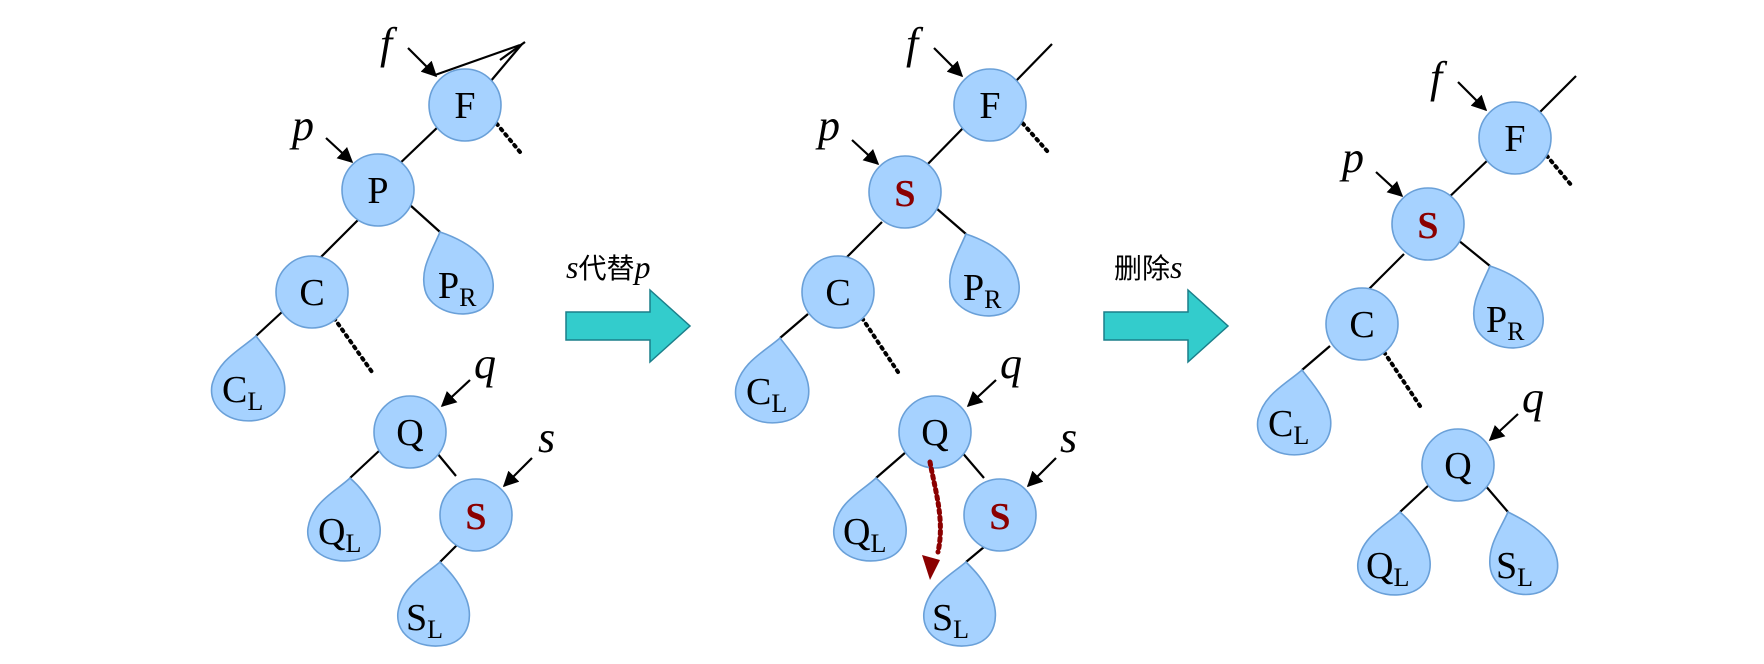 The width and height of the screenshot is (1764, 664). I want to click on label-ql-main: Q, so click(331, 532).